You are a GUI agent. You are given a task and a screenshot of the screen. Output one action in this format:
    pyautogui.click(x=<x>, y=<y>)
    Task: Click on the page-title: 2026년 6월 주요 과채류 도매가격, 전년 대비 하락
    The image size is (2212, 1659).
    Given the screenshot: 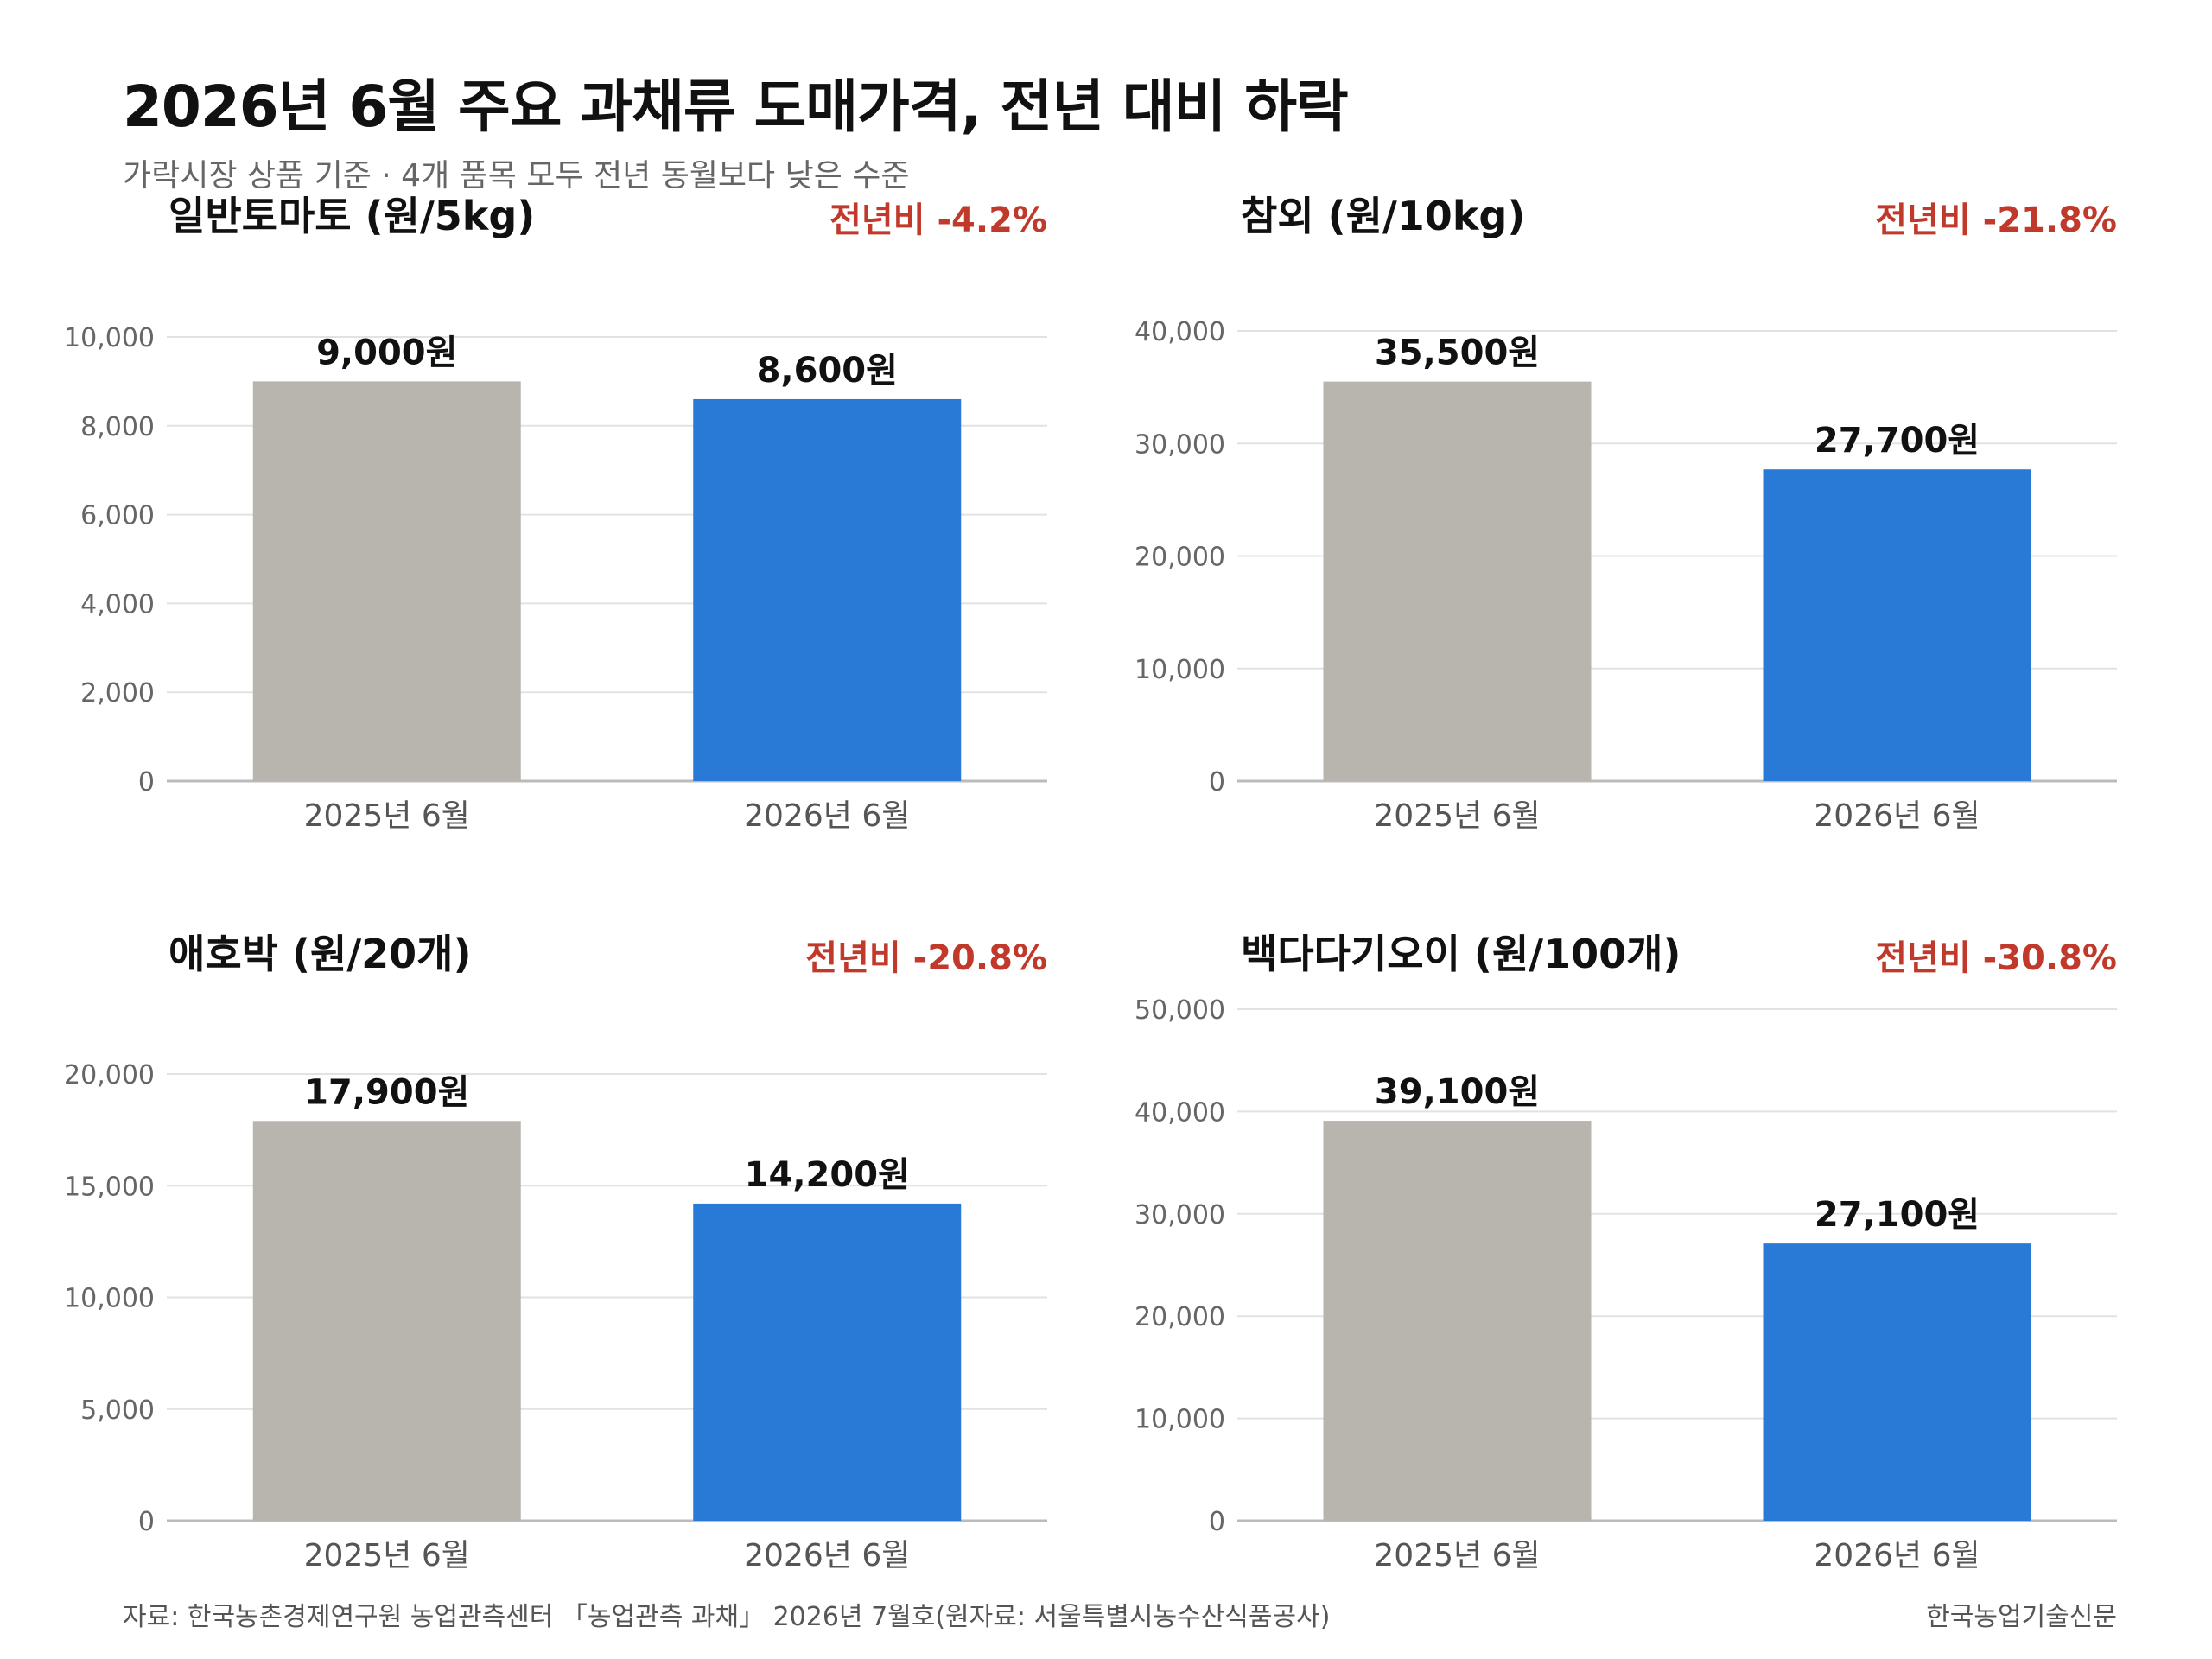 What is the action you would take?
    pyautogui.click(x=736, y=106)
    